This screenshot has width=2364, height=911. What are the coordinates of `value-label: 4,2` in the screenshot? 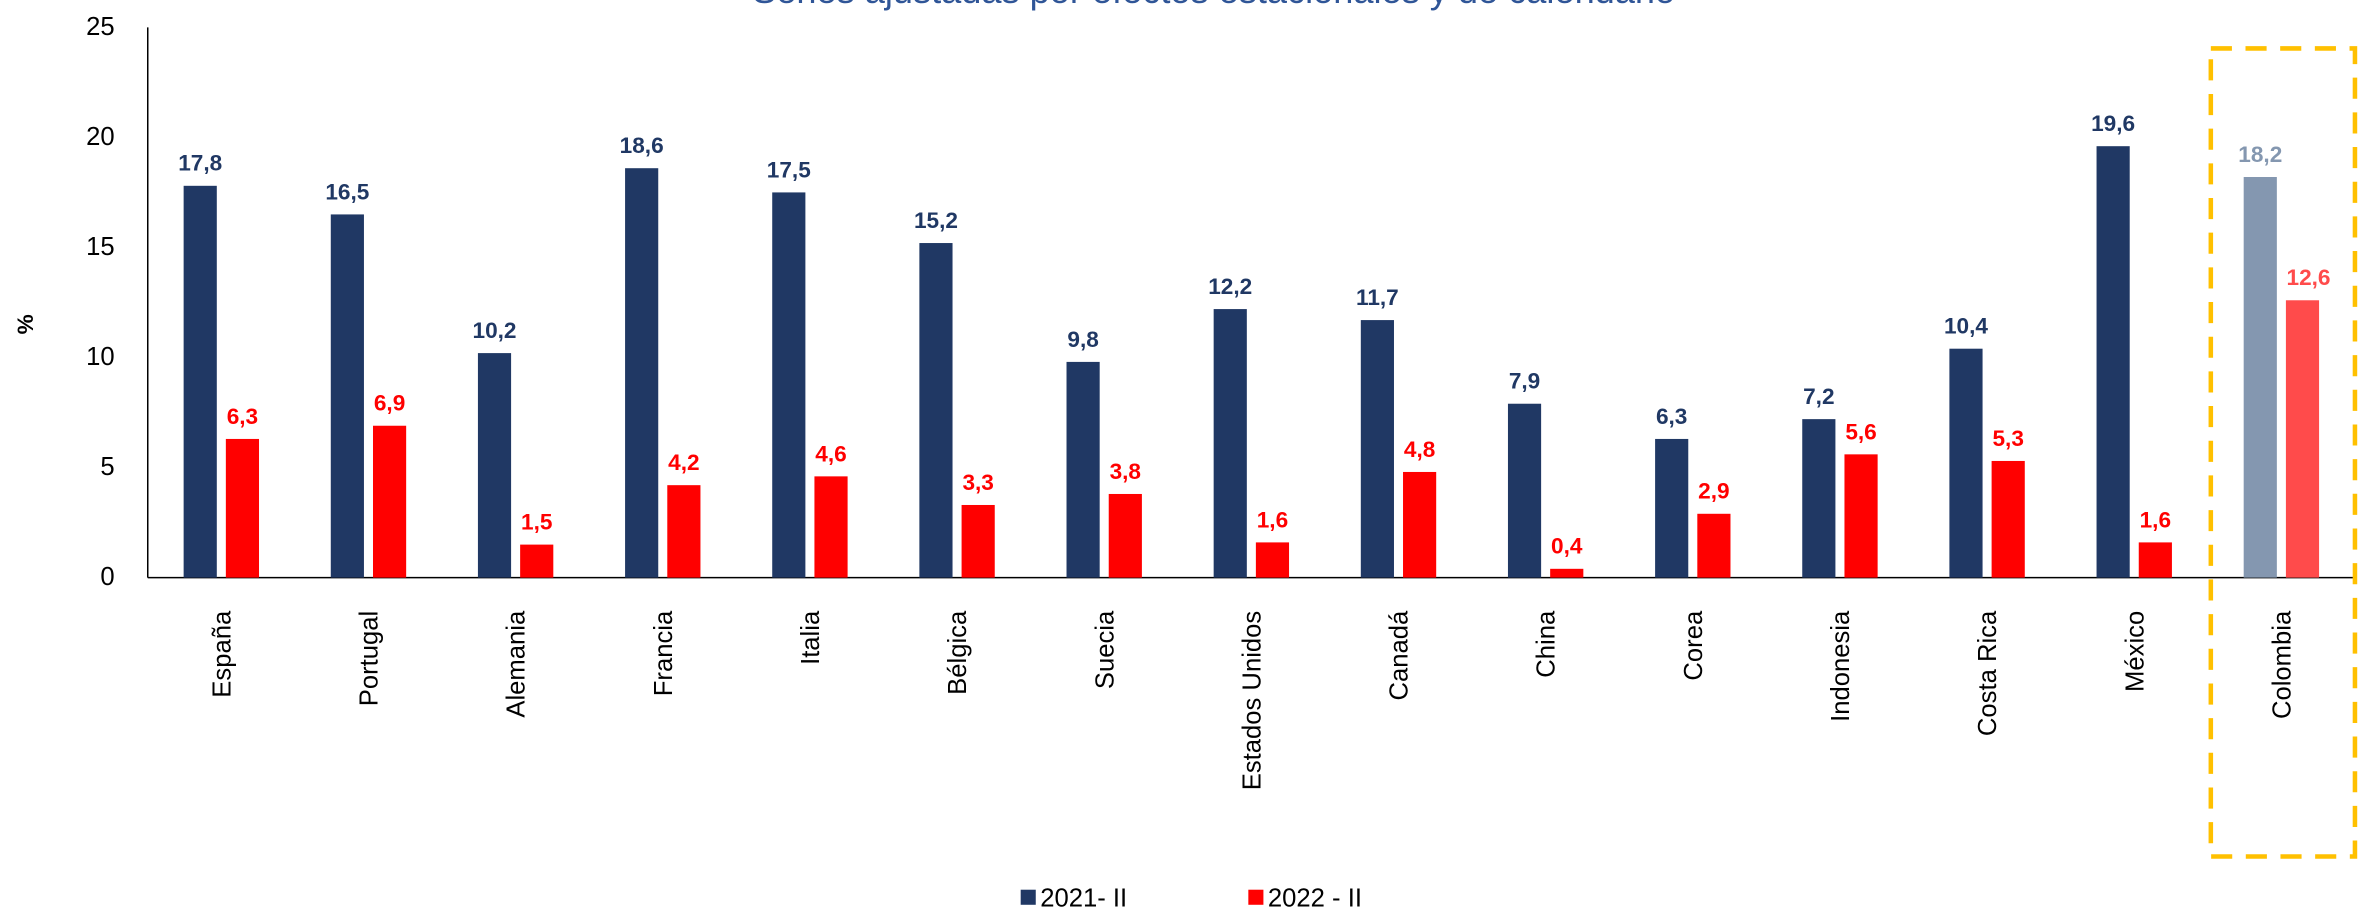 It's located at (683, 462).